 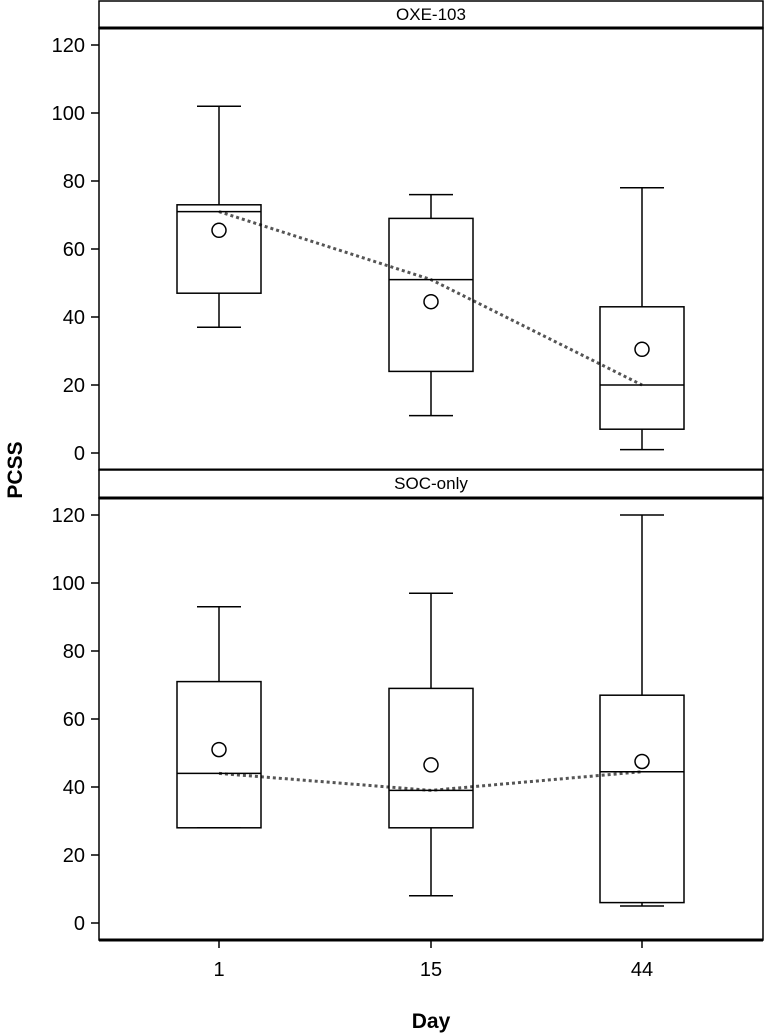 I want to click on x-tick-label: 1, so click(x=218, y=970).